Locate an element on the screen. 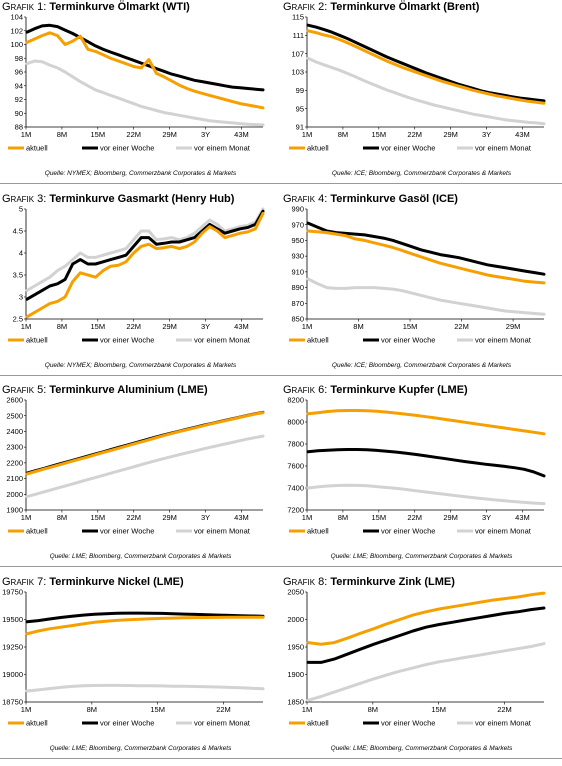  y-tick-label: 7200 is located at coordinates (295, 510).